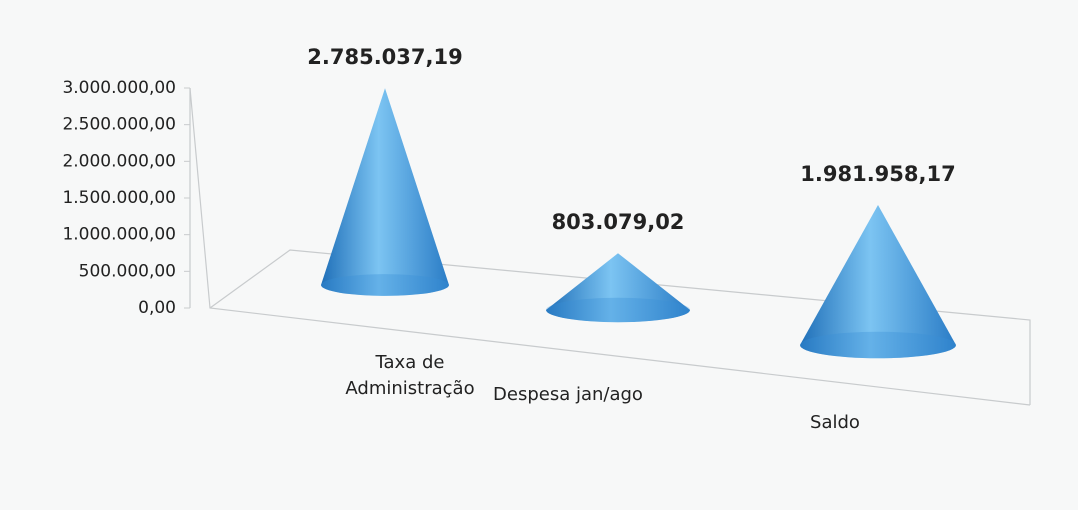 This screenshot has height=510, width=1078. I want to click on x-tick-label: Despesa jan/ago, so click(568, 394).